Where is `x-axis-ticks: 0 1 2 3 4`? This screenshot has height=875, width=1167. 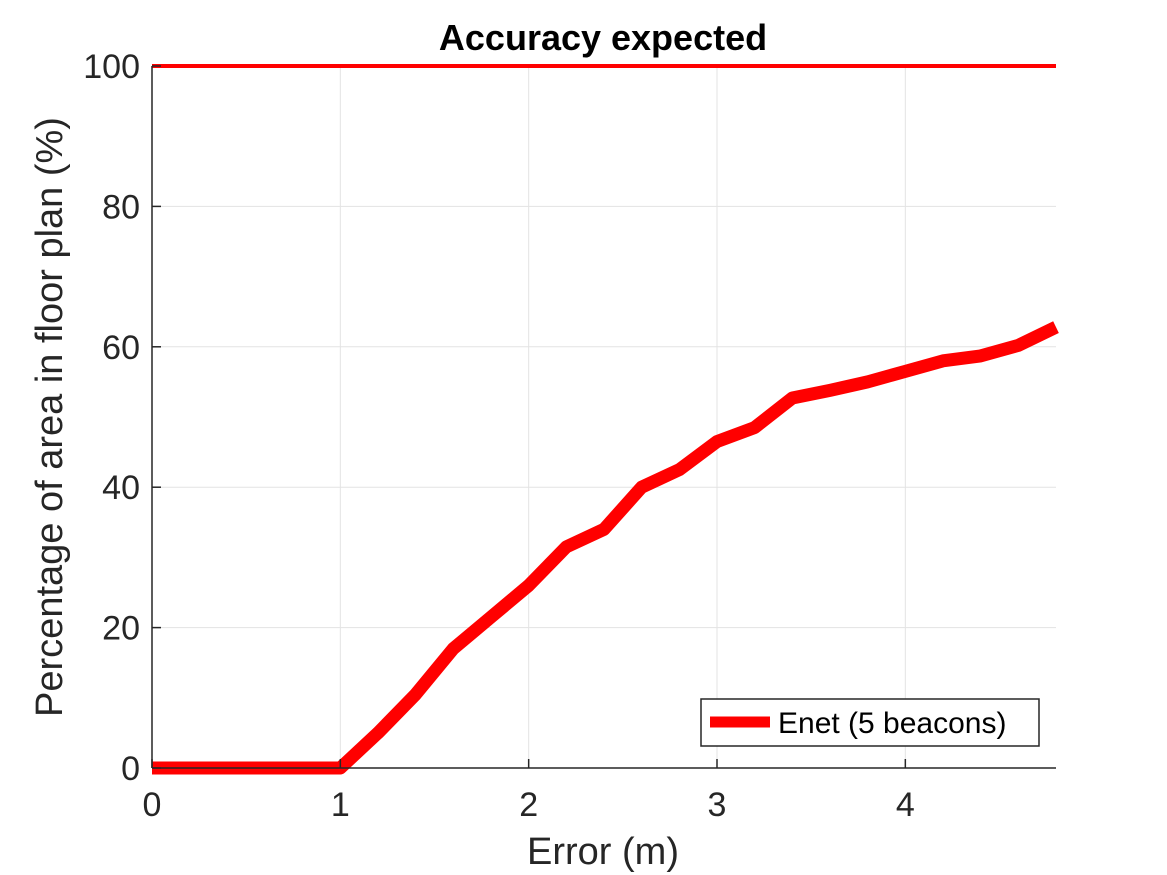
x-axis-ticks: 0 1 2 3 4 is located at coordinates (529, 791).